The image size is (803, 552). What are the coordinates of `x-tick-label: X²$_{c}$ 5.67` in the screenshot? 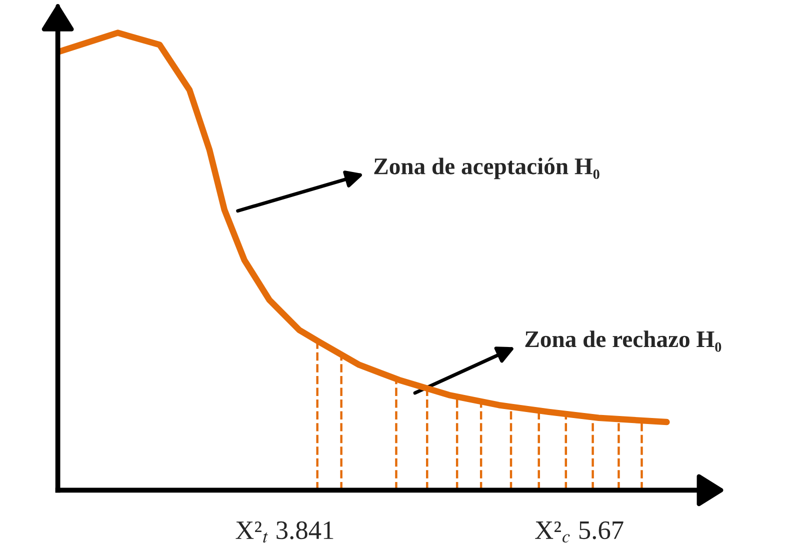 It's located at (579, 532).